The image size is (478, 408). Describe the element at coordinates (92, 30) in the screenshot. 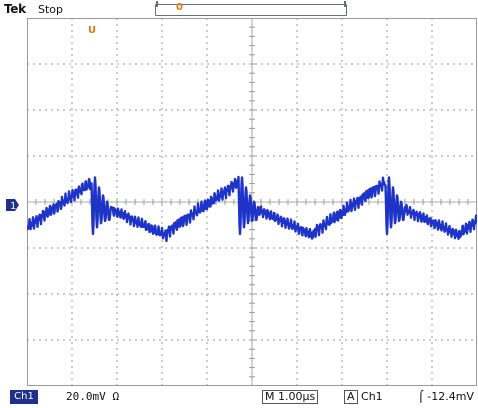

I see `trigger-position-marker: U` at that location.